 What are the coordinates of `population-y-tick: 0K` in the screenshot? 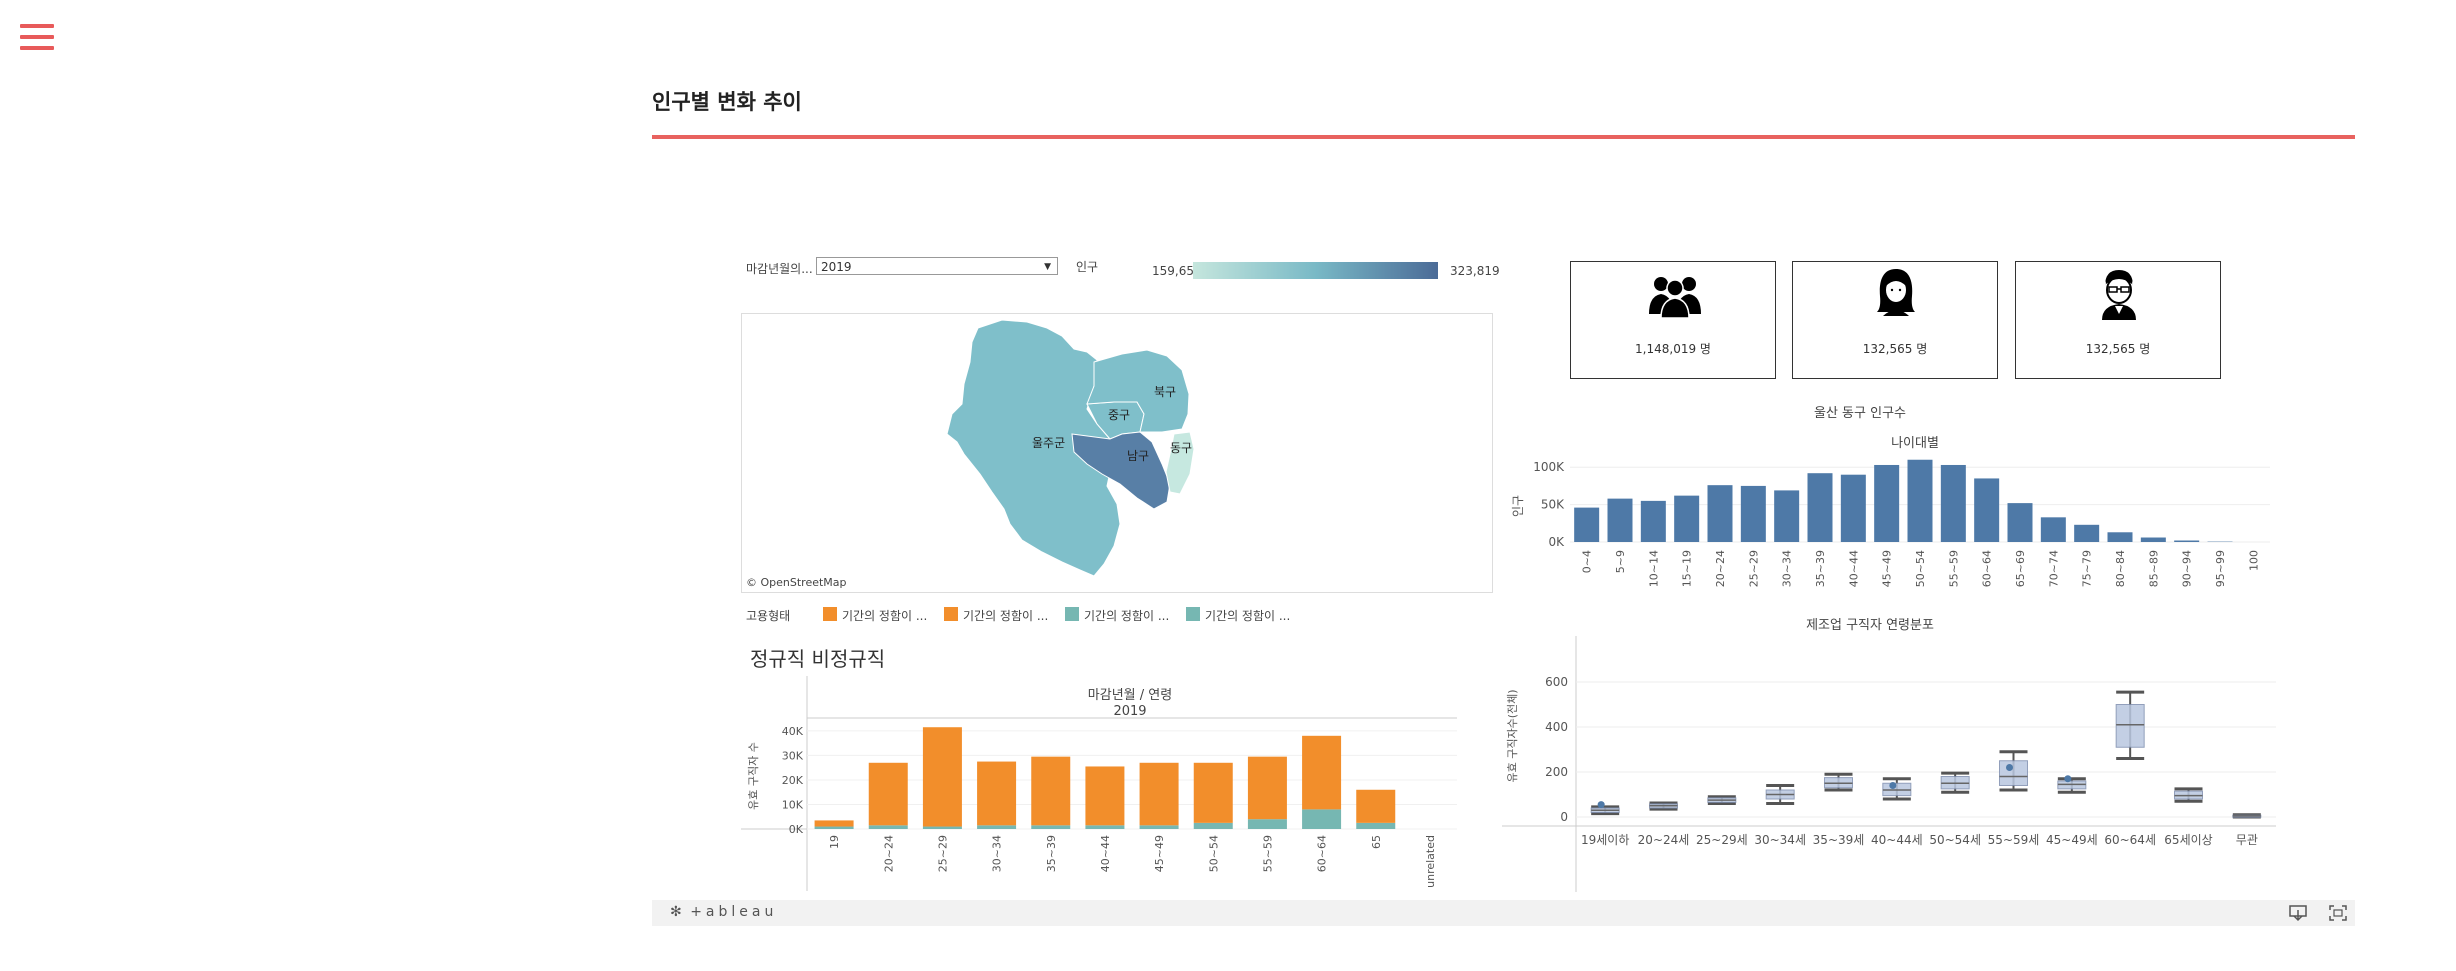 It's located at (1556, 542).